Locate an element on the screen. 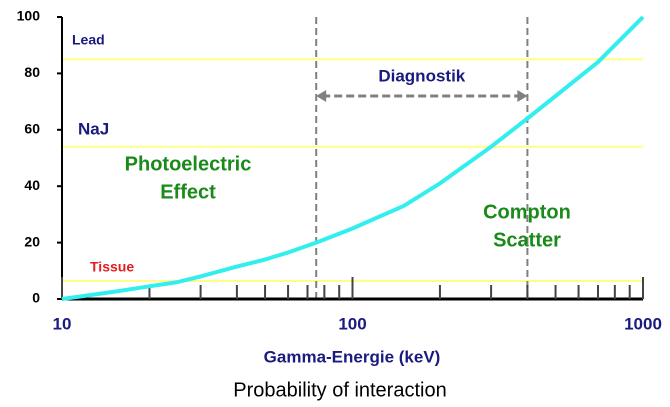 This screenshot has height=407, width=670. x-tick-label: 100 is located at coordinates (352, 323).